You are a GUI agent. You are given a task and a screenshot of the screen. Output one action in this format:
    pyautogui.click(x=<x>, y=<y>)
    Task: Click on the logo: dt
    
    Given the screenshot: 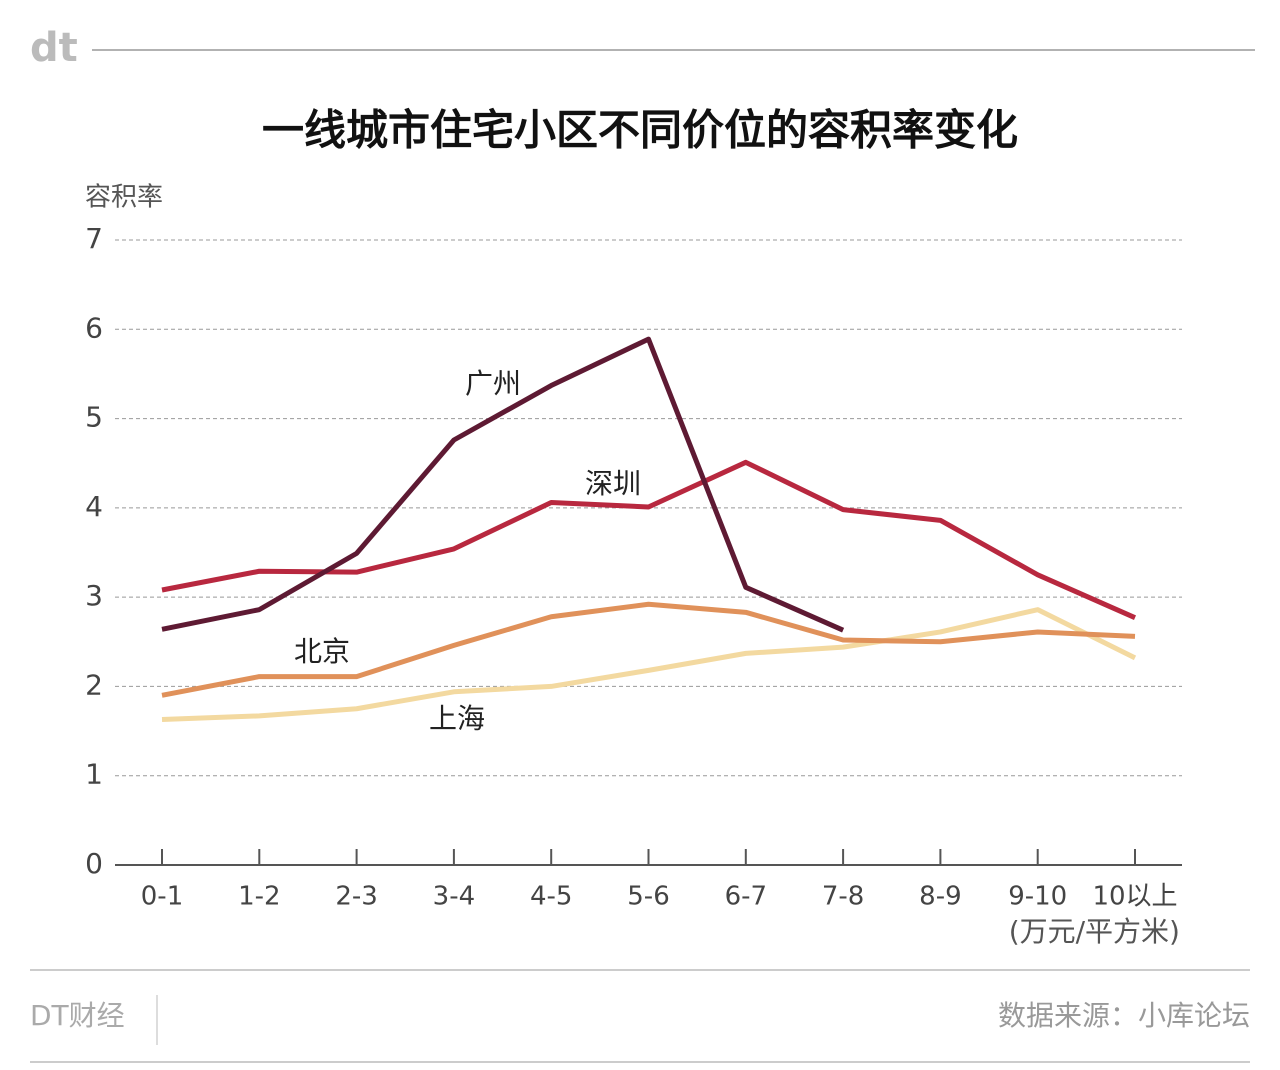 What is the action you would take?
    pyautogui.click(x=54, y=48)
    